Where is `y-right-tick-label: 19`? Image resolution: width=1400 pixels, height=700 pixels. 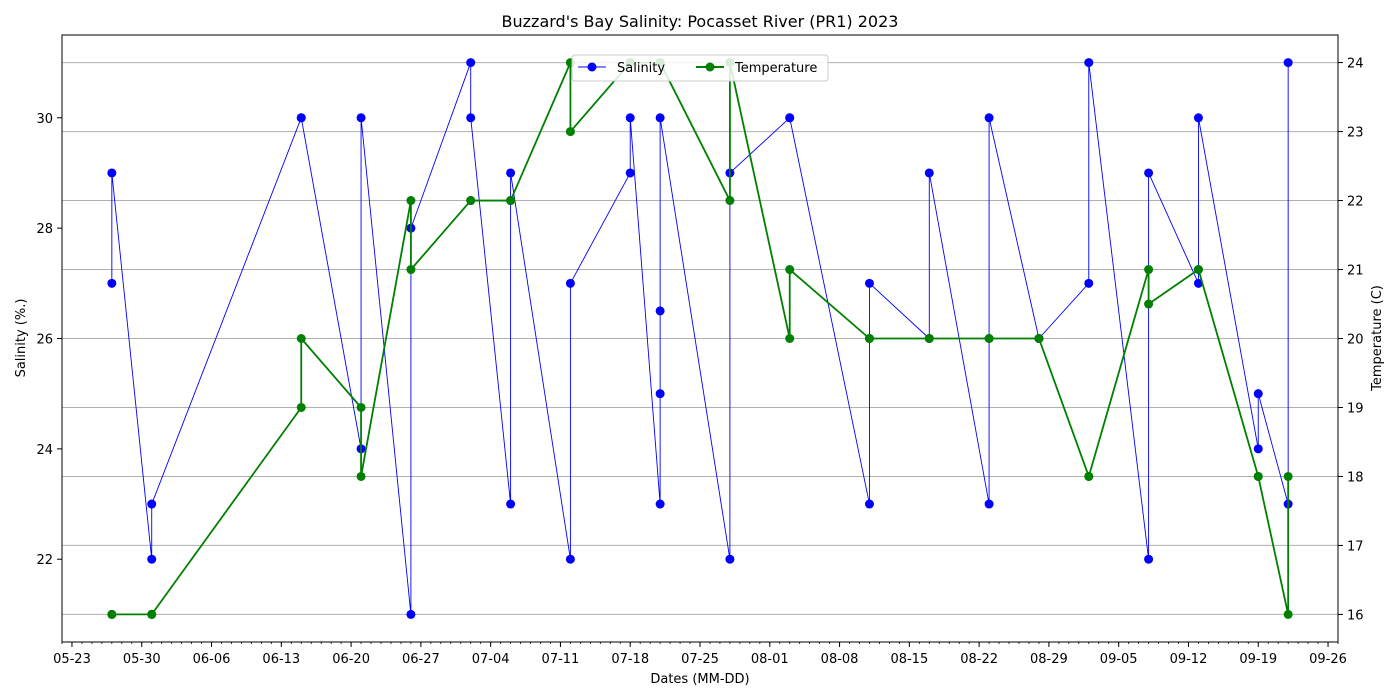
y-right-tick-label: 19 is located at coordinates (1355, 408).